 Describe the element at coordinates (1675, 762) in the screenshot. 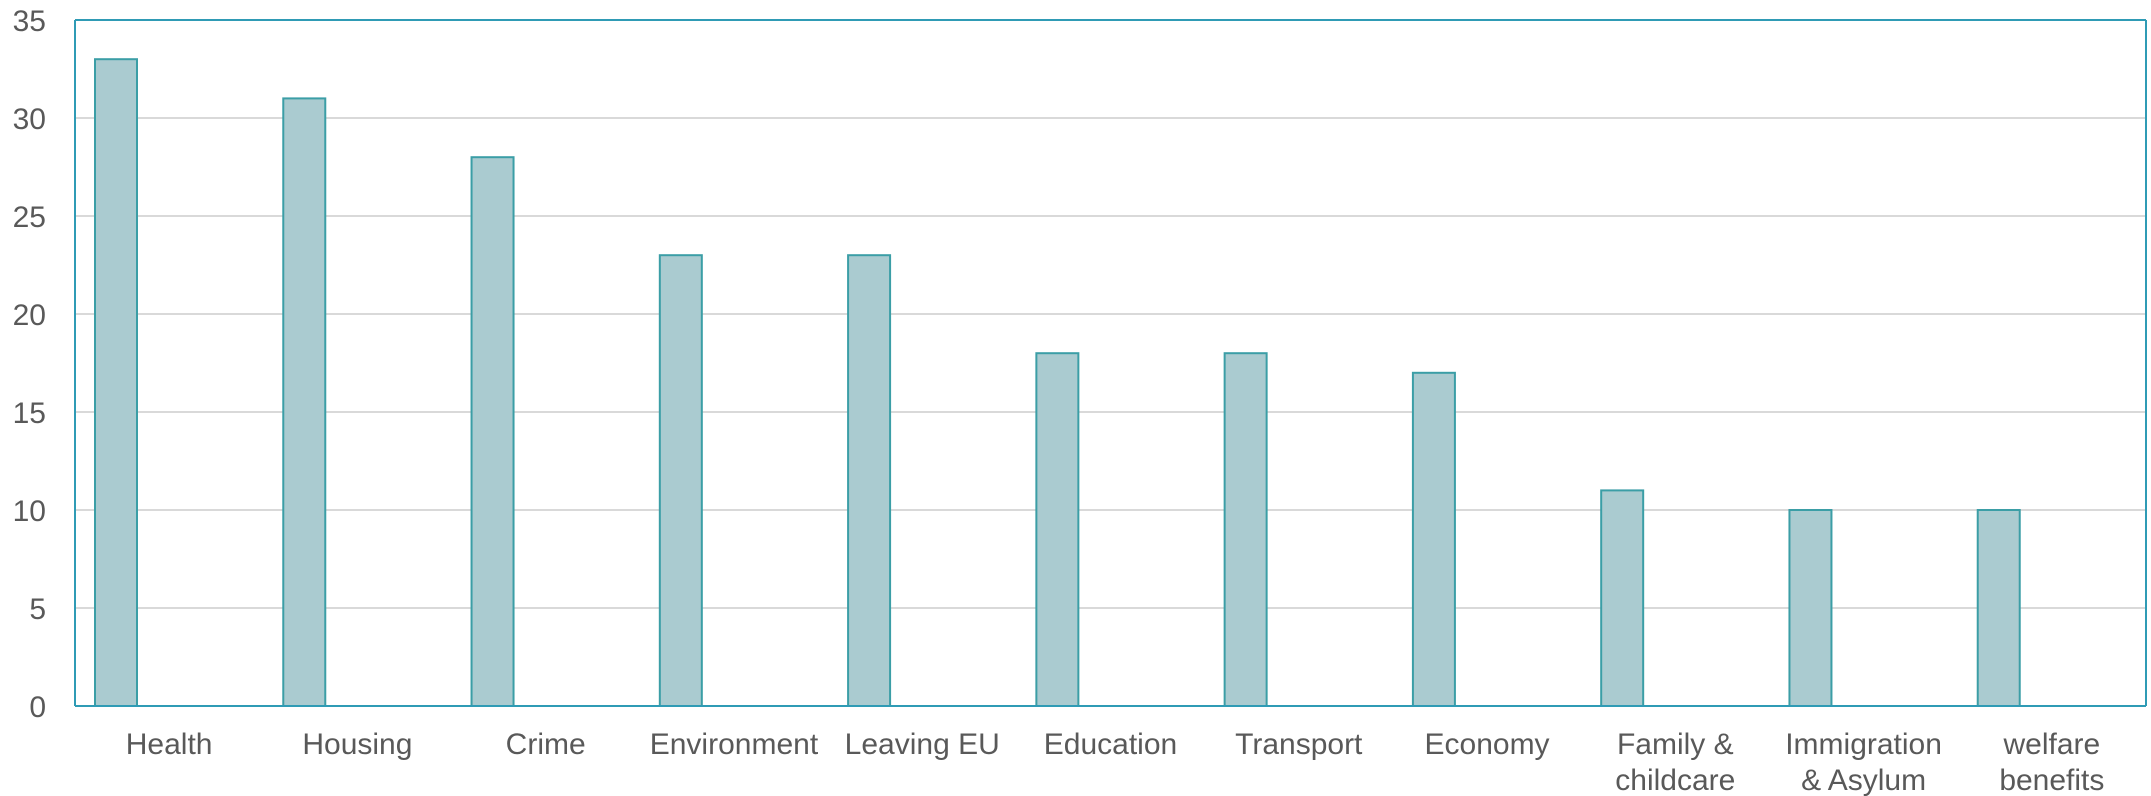

I see `x-tick-label: Family & childcare` at that location.